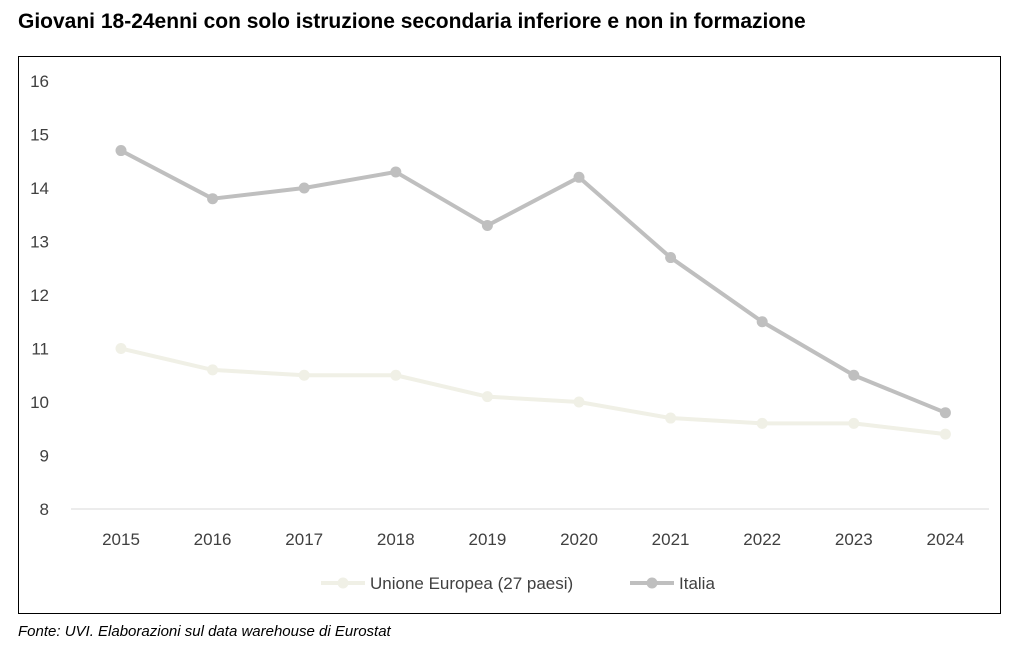 This screenshot has height=658, width=1024. What do you see at coordinates (39, 242) in the screenshot?
I see `y-tick-label: 13` at bounding box center [39, 242].